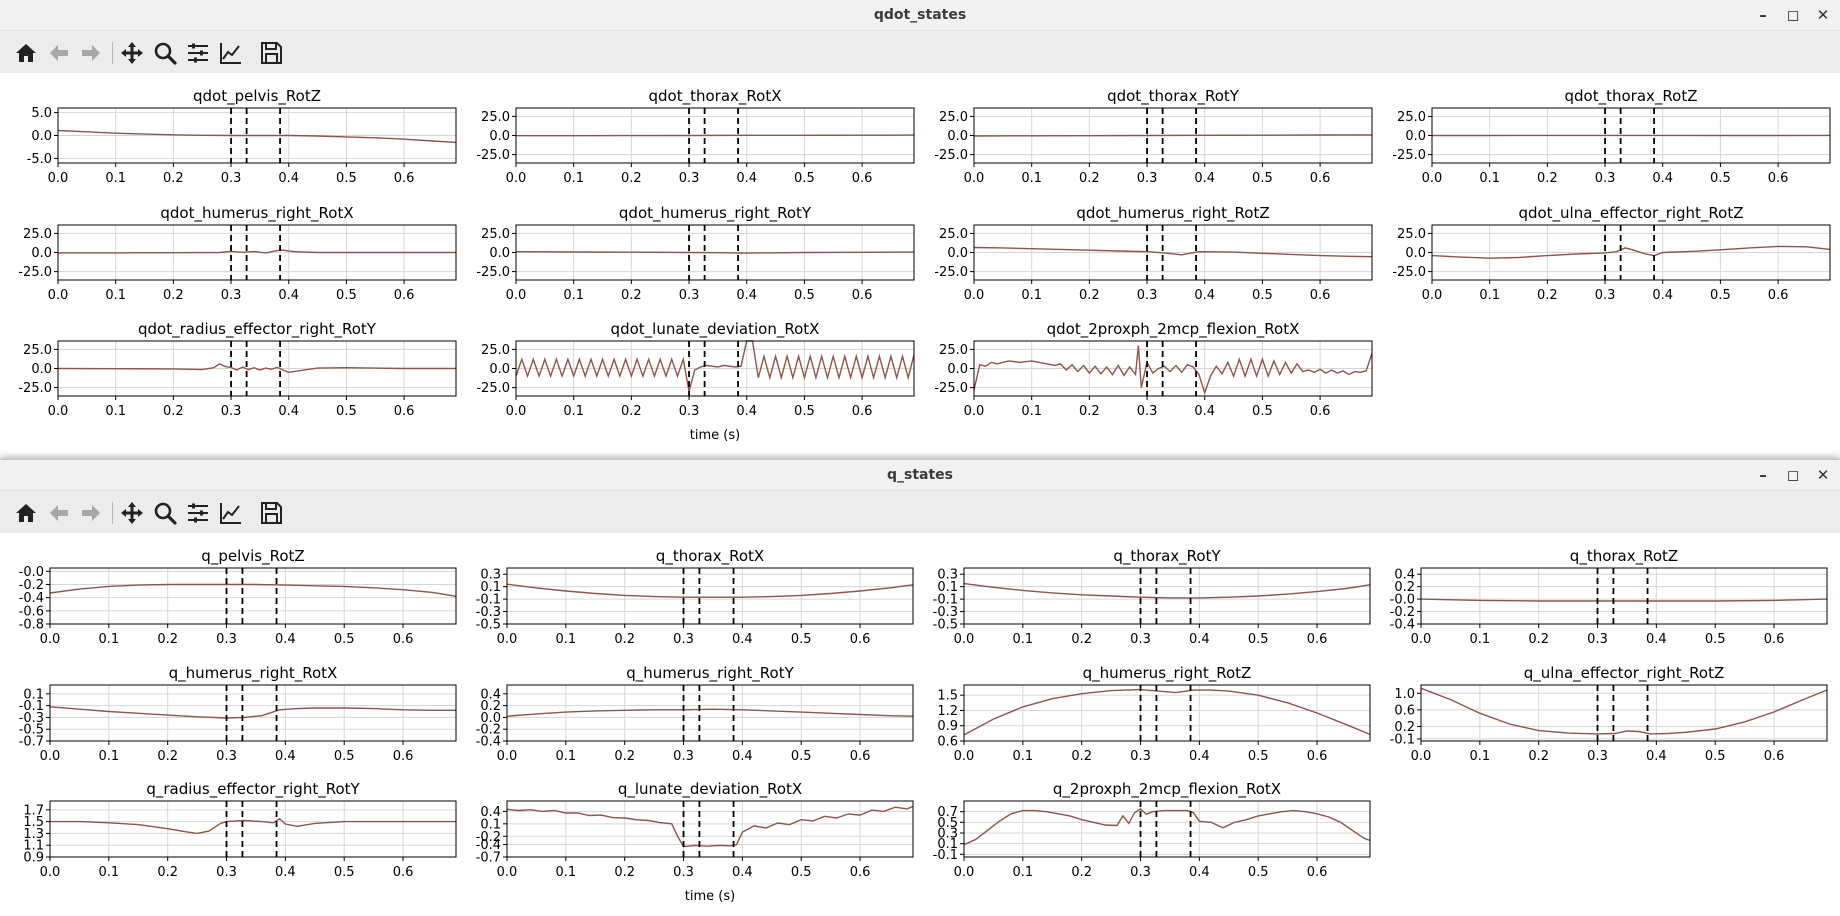 This screenshot has height=916, width=1840. Describe the element at coordinates (1167, 556) in the screenshot. I see `subplot-title: q_thorax_RotY` at that location.